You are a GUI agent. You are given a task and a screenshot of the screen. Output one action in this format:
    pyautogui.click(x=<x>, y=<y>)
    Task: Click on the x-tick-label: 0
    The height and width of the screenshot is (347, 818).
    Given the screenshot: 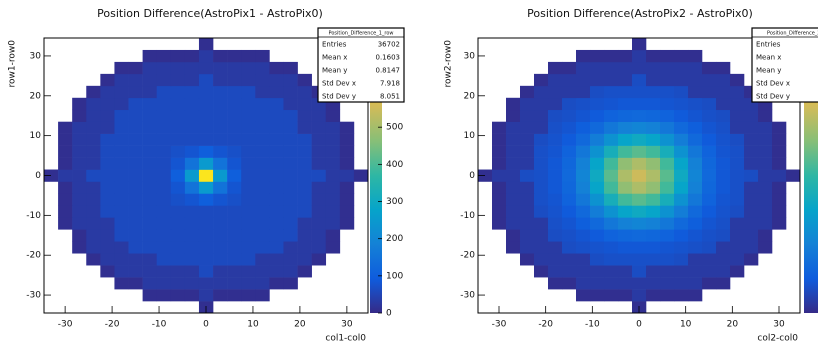 What is the action you would take?
    pyautogui.click(x=206, y=325)
    